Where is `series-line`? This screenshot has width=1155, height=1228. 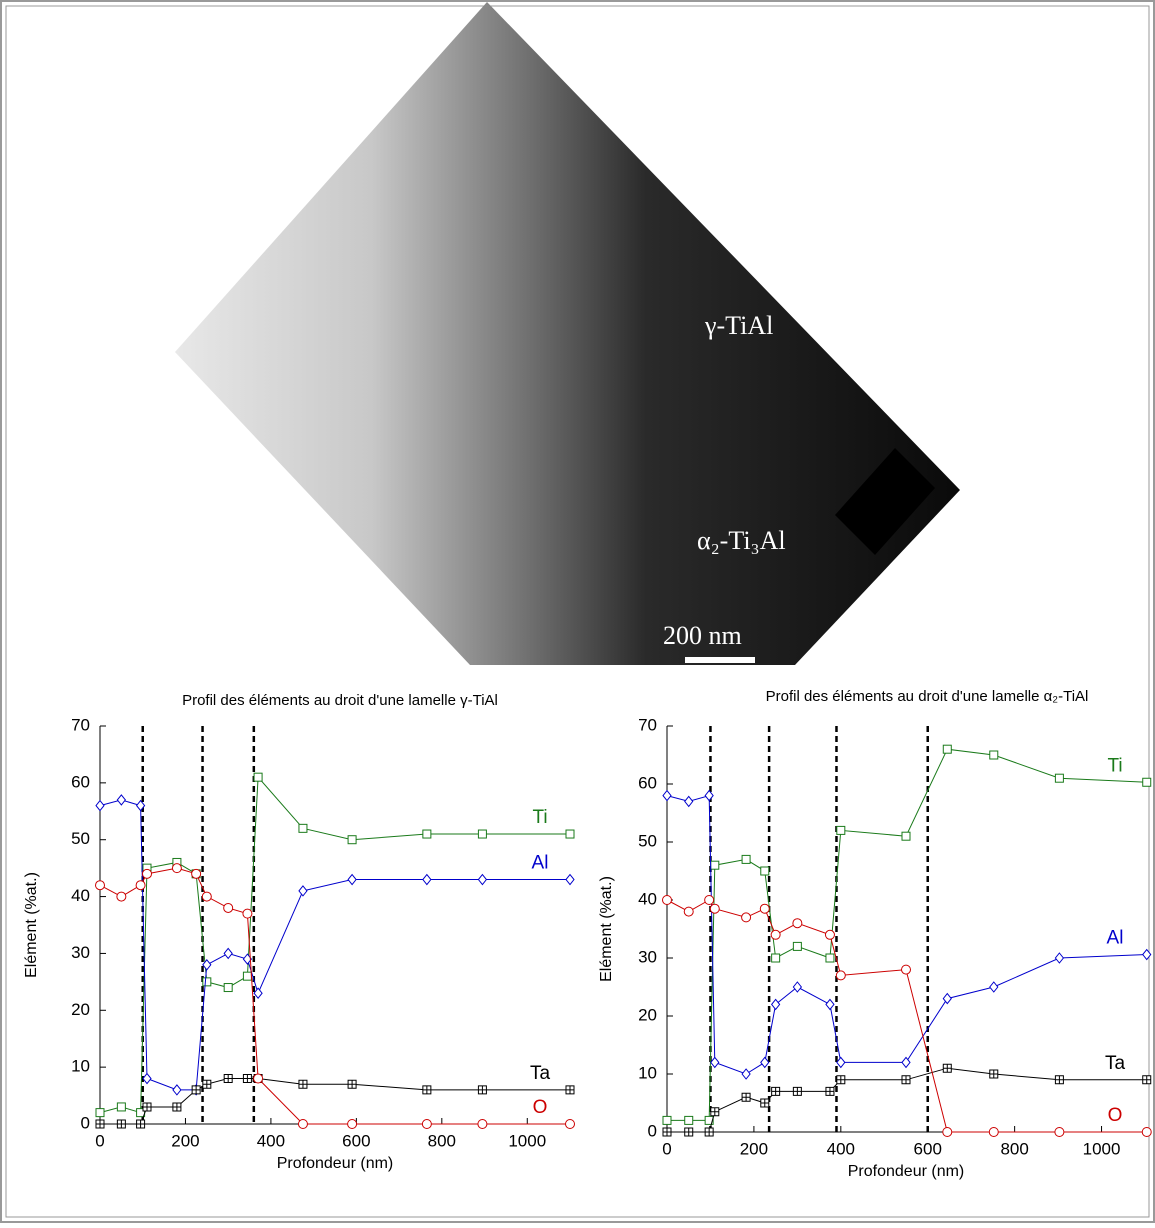 series-line is located at coordinates (334, 945).